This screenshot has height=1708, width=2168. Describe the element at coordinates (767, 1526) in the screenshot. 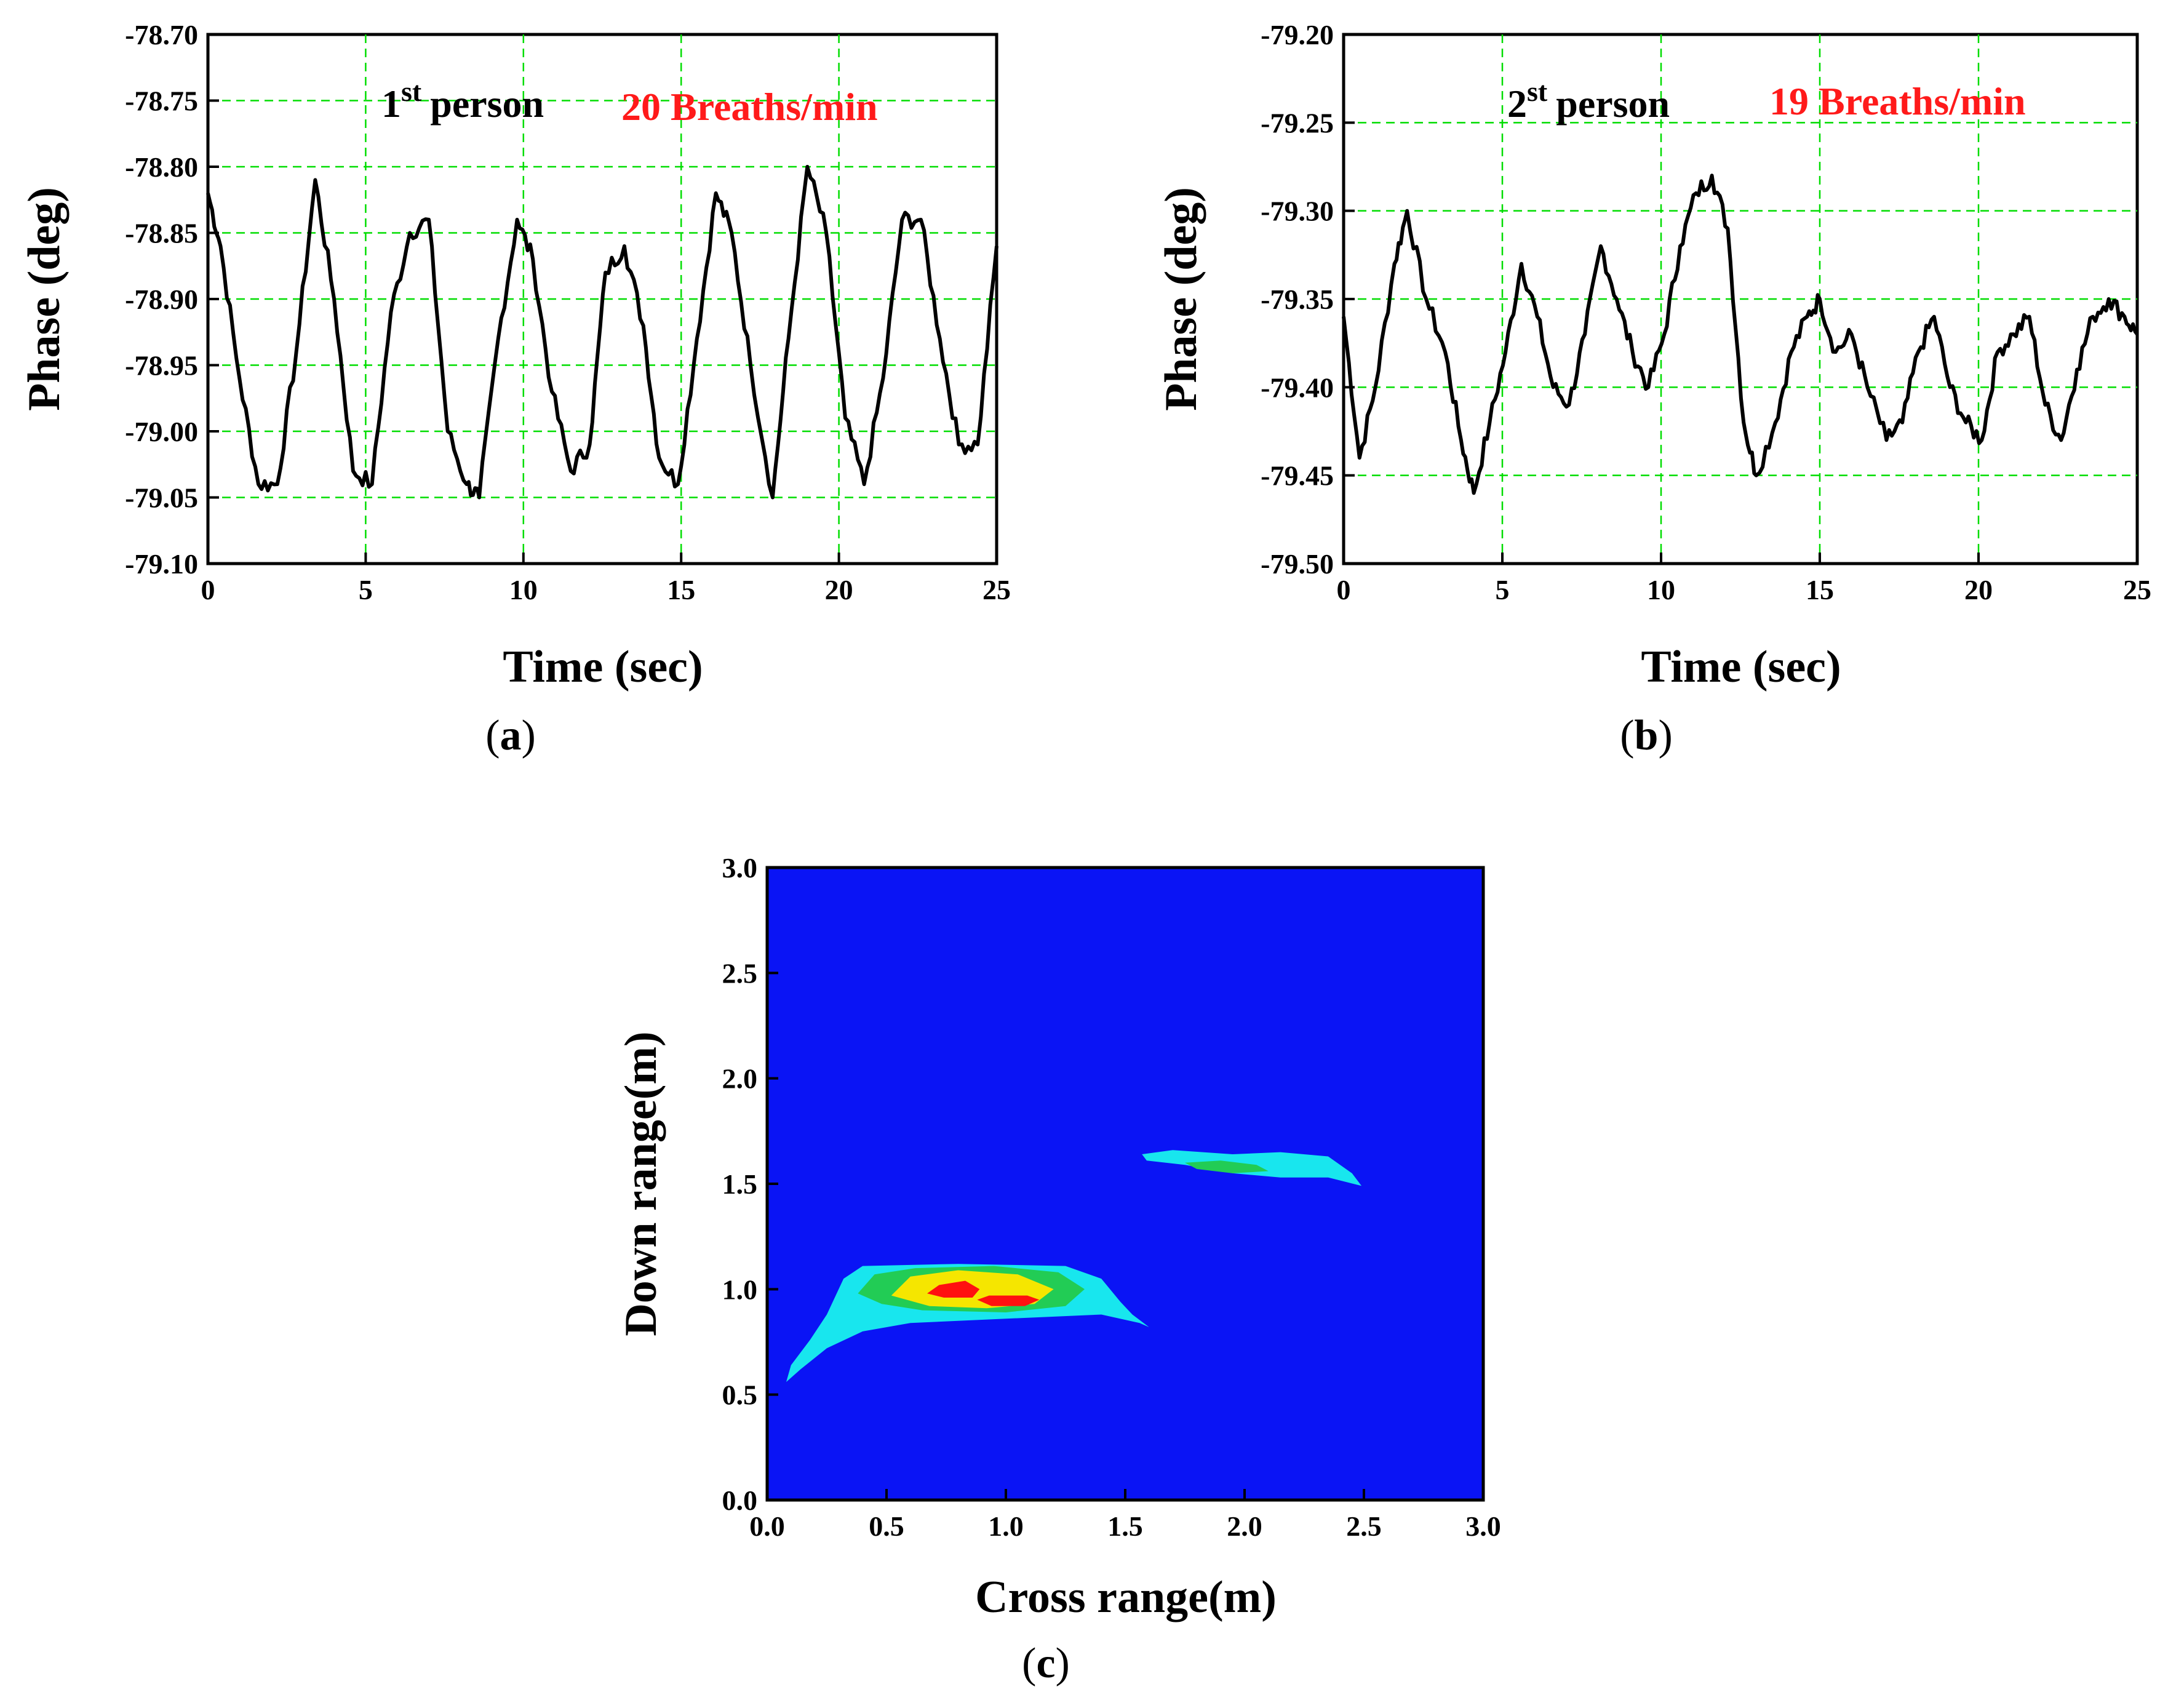

I see `plot-c-xtick-label: 0.0` at that location.